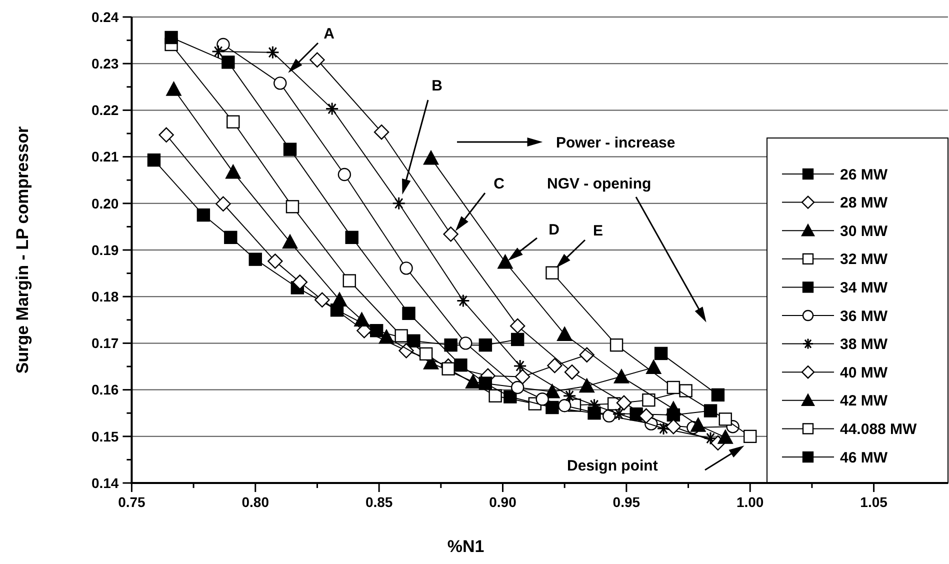 The image size is (949, 564). What do you see at coordinates (874, 502) in the screenshot?
I see `x-tick-label: 1.05` at bounding box center [874, 502].